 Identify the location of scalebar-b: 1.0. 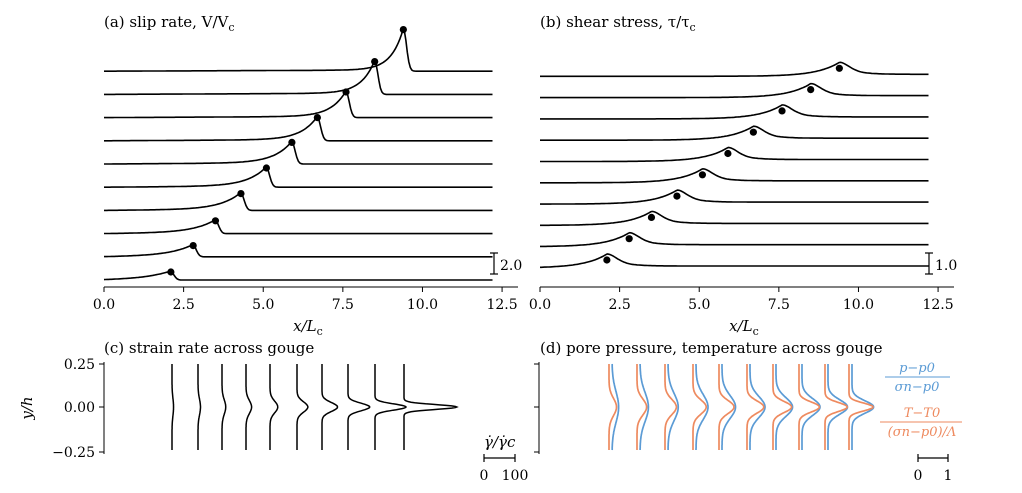
(941, 263).